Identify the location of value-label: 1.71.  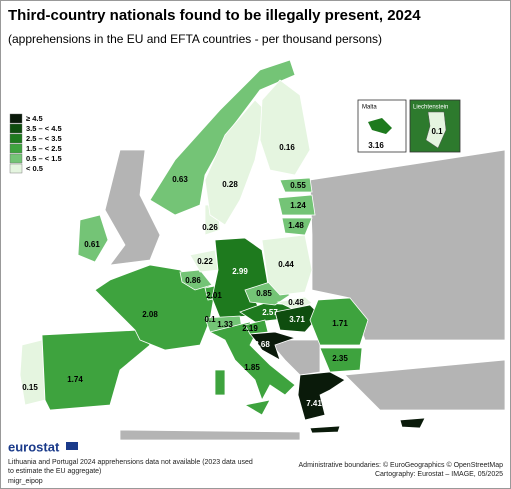
(340, 323).